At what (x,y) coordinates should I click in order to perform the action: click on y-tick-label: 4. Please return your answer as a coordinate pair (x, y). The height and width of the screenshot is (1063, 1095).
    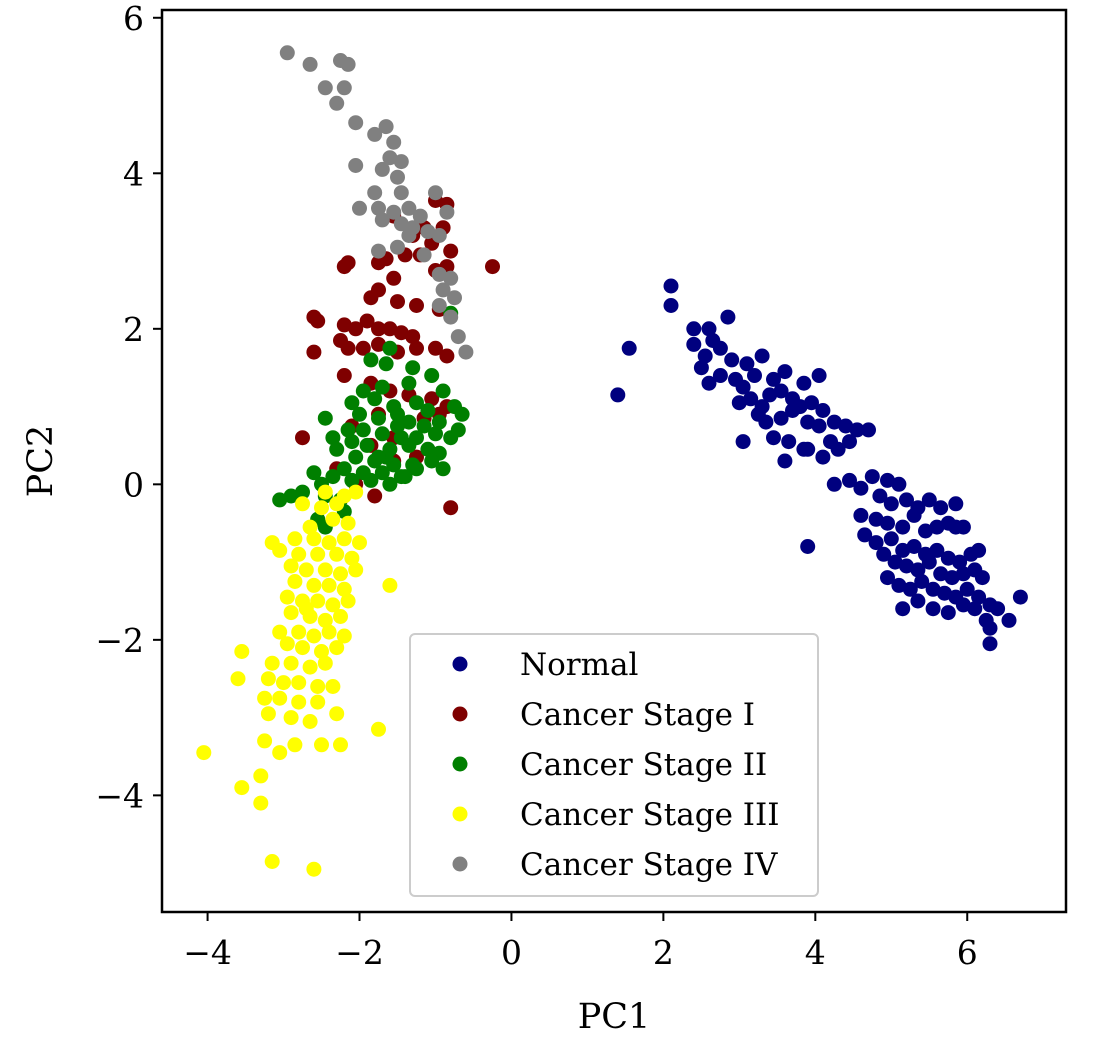
    Looking at the image, I should click on (133, 173).